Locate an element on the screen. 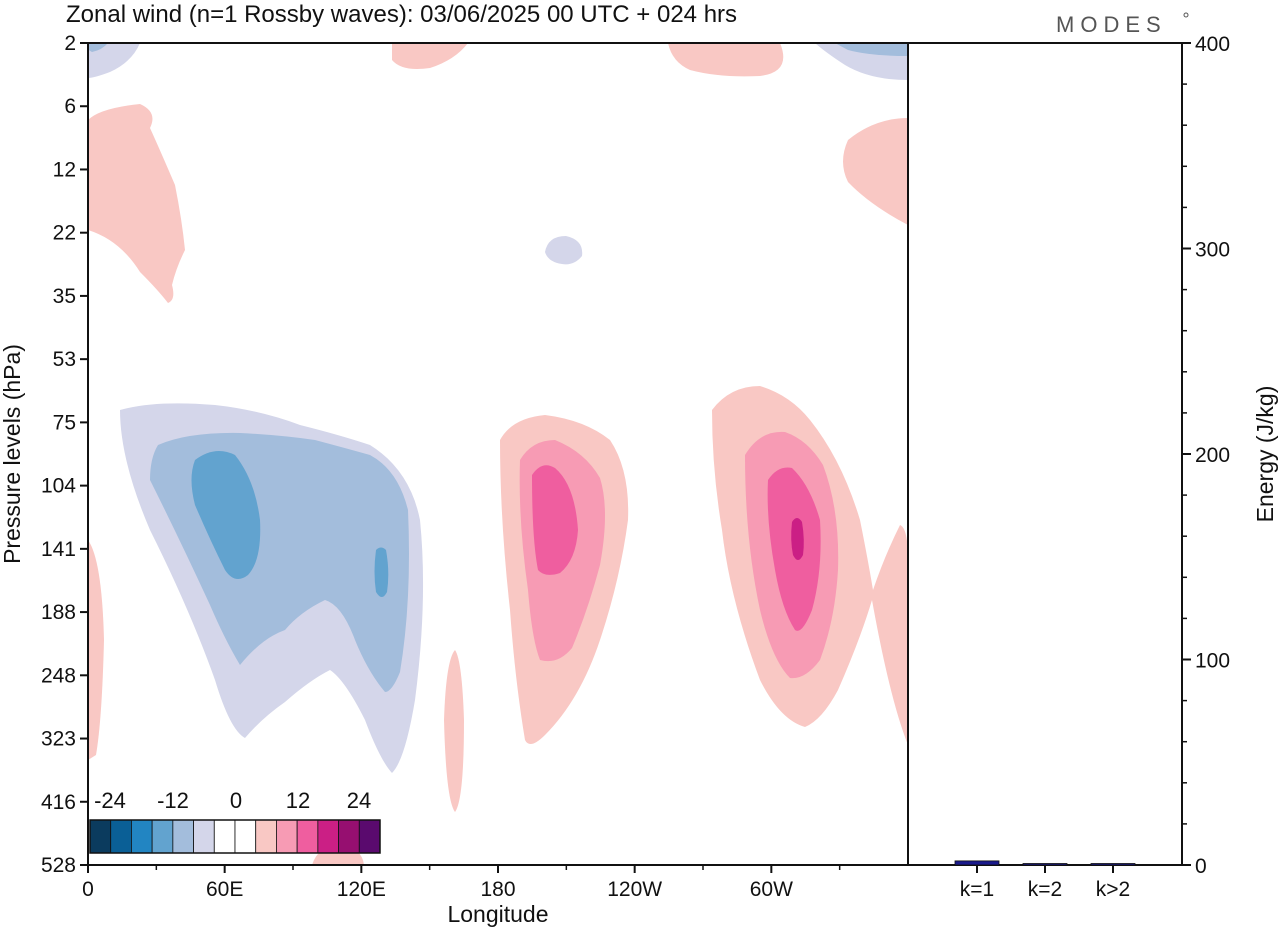  energy-tick-label: 100 is located at coordinates (1212, 661).